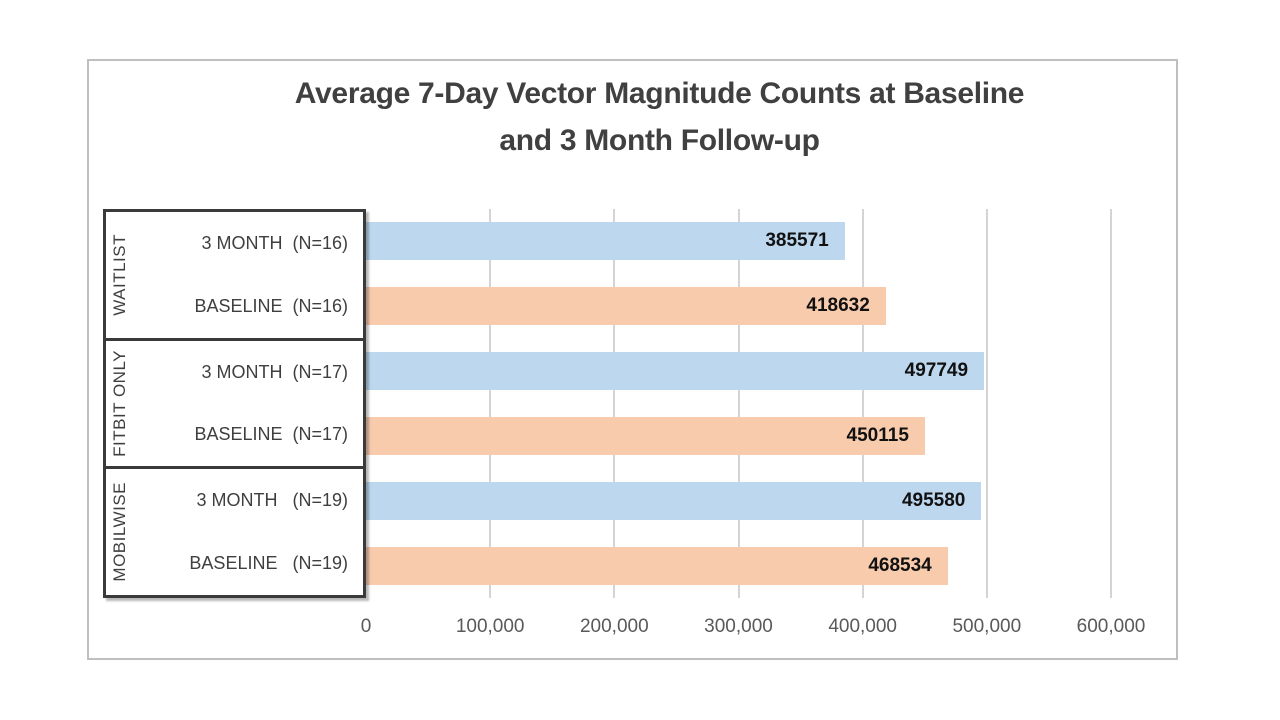  I want to click on bar-waitlist-3month: 385571, so click(605, 241).